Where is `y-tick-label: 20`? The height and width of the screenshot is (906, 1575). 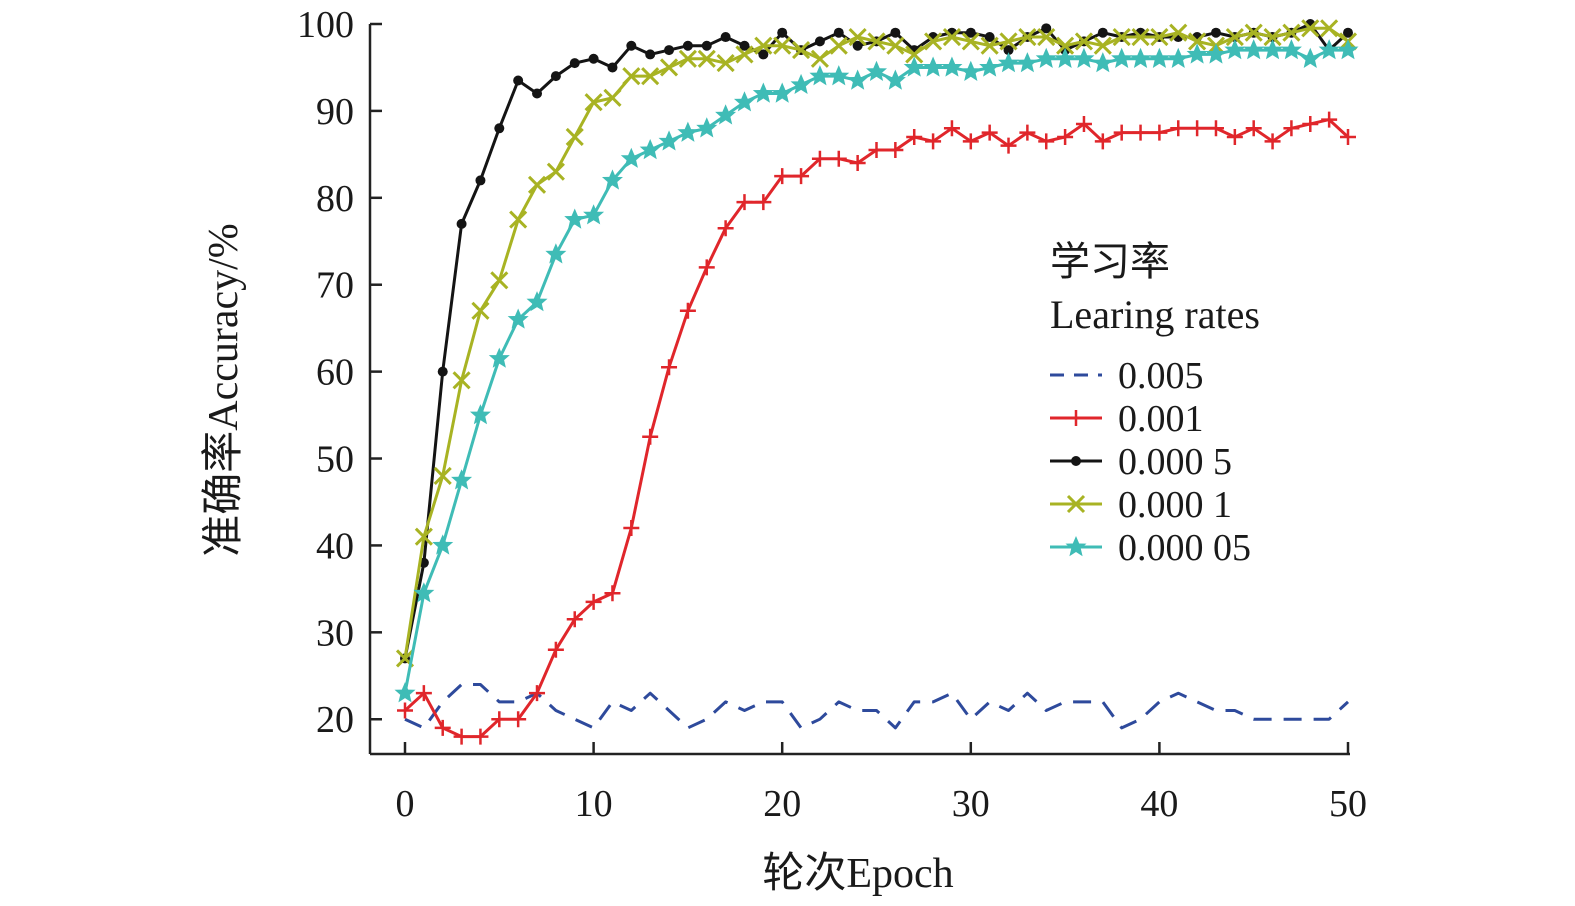 y-tick-label: 20 is located at coordinates (335, 720).